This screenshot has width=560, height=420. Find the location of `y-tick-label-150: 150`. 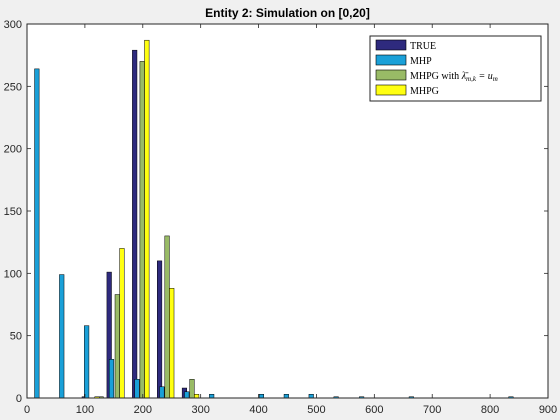

y-tick-label-150: 150 is located at coordinates (13, 212).